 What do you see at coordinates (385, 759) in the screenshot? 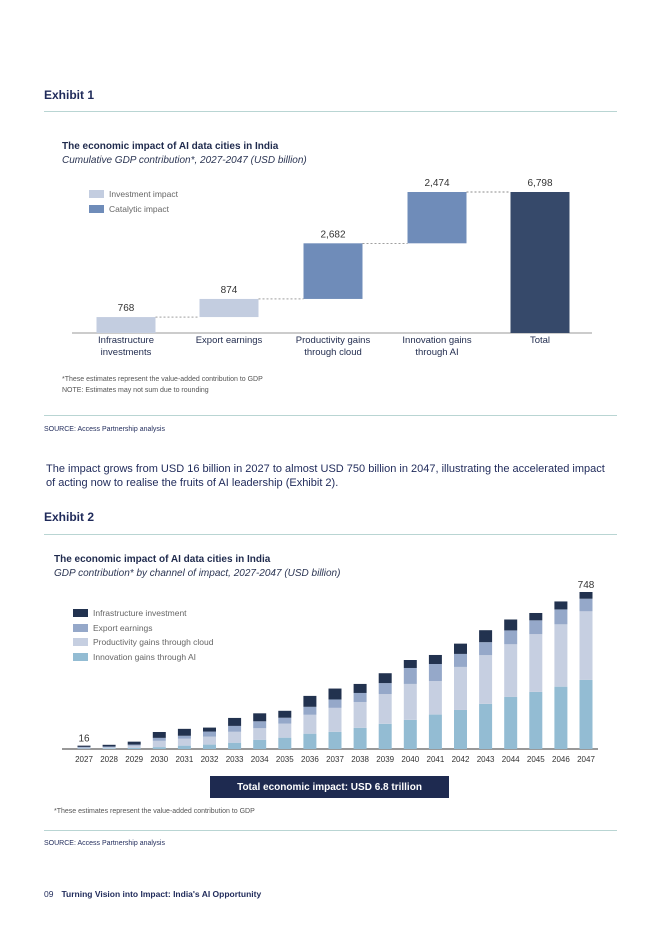
I see `year-label: 2039` at bounding box center [385, 759].